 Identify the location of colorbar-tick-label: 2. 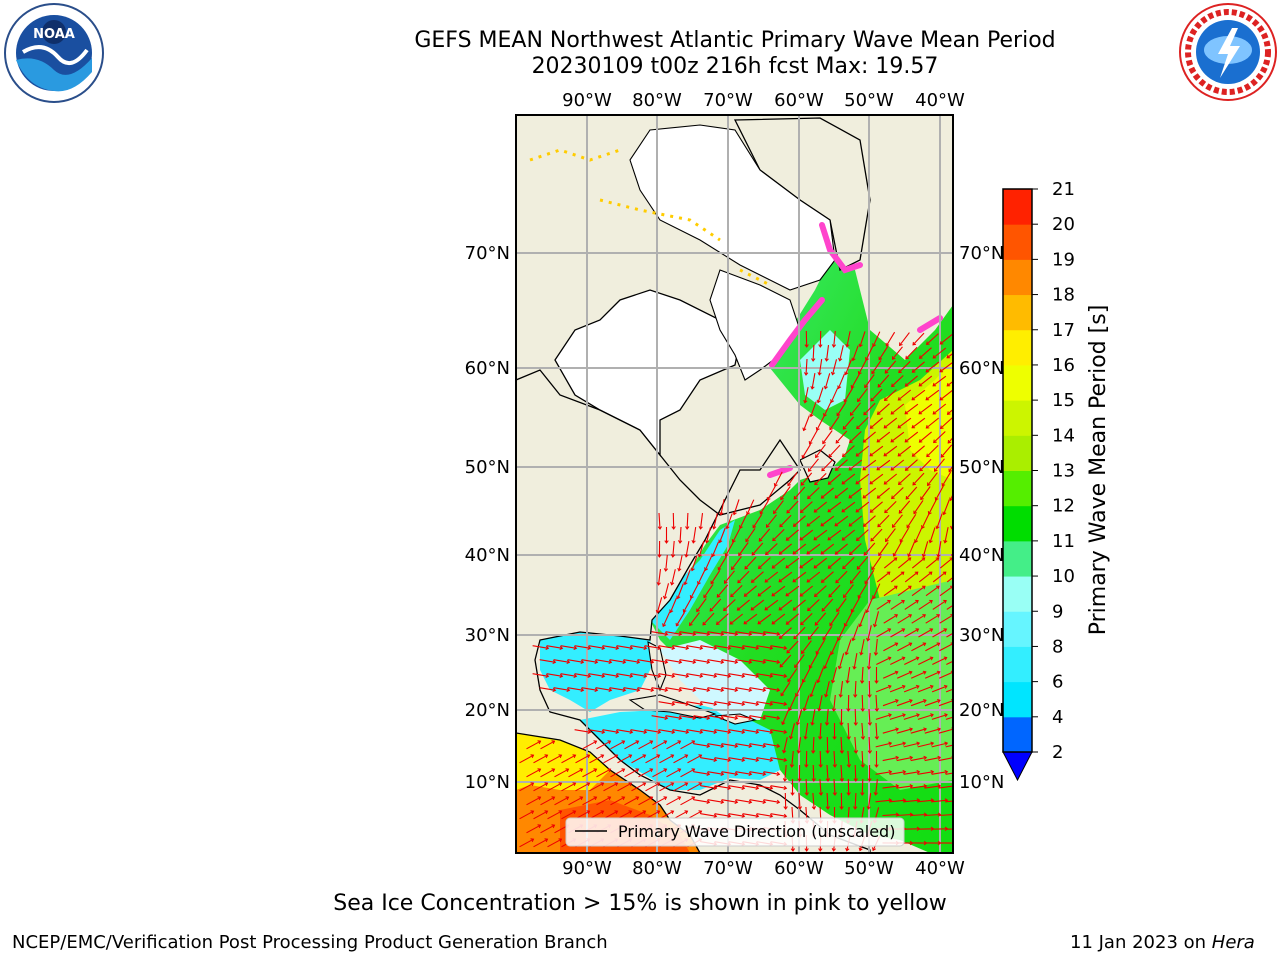
(1057, 752).